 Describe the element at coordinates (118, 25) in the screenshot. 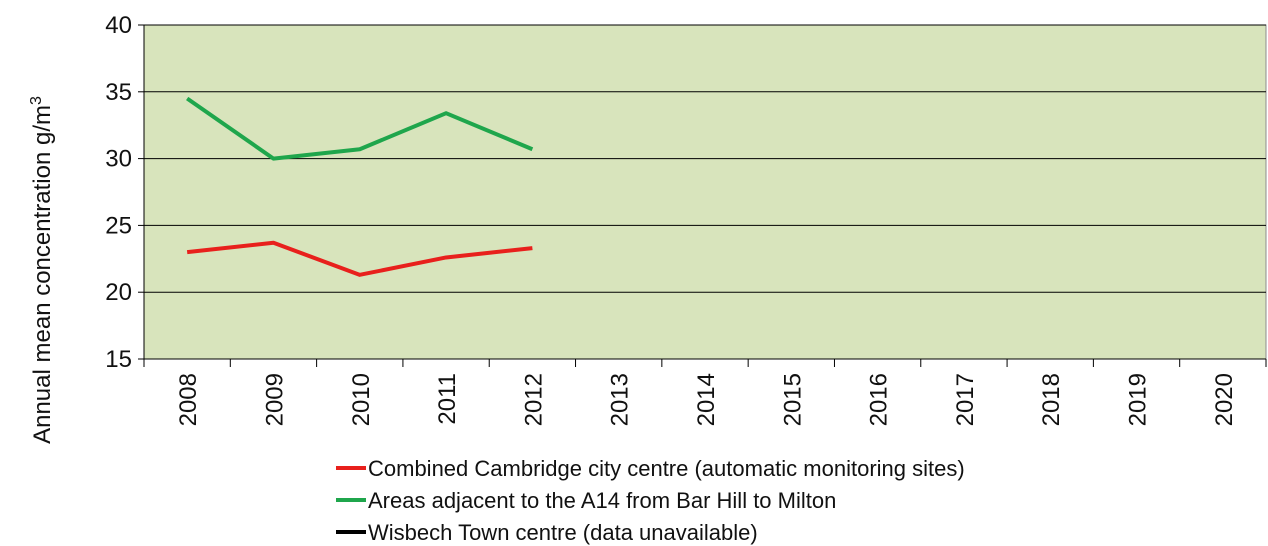

I see `y-tick-label-40: 40` at that location.